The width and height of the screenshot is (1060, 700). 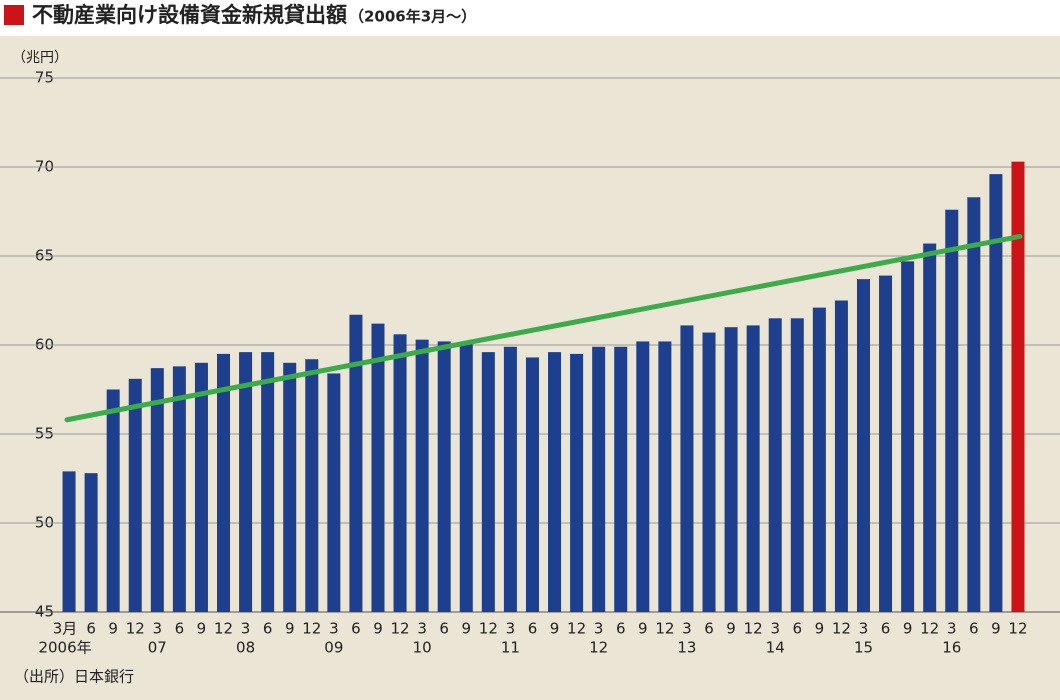 I want to click on year-label: 2006年, so click(x=64, y=648).